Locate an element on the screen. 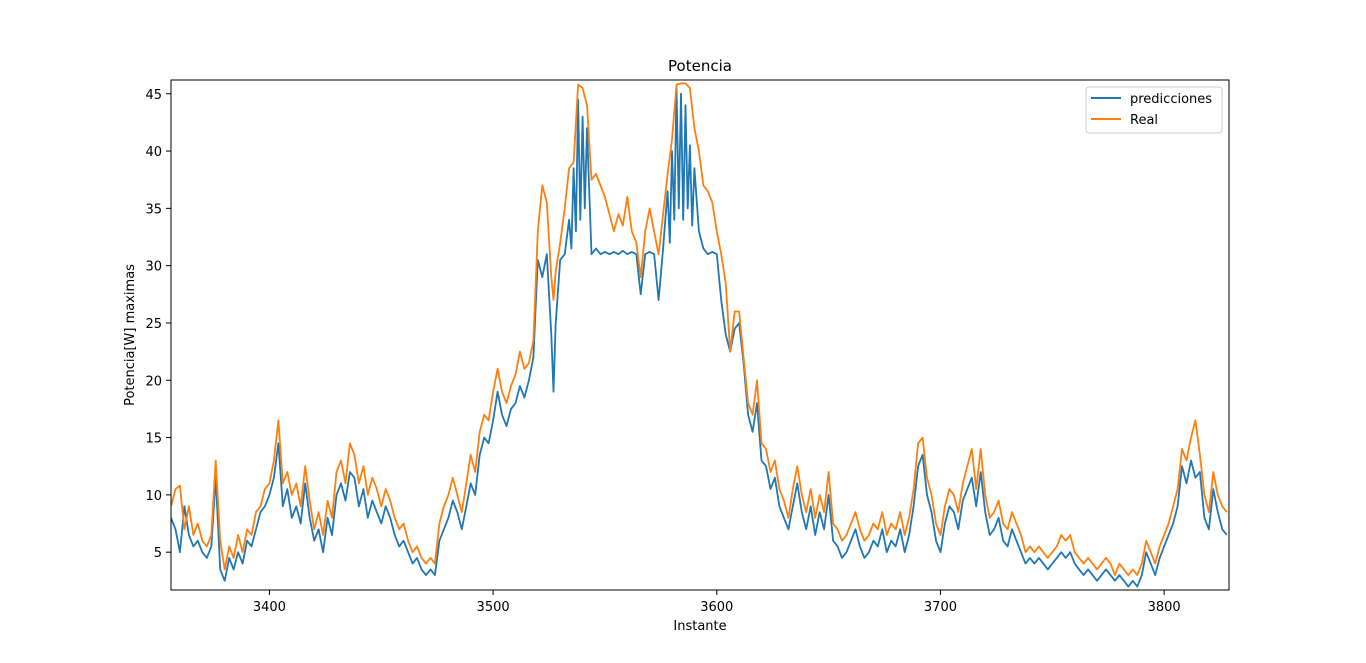  y-tick-label: 40 is located at coordinates (153, 152).